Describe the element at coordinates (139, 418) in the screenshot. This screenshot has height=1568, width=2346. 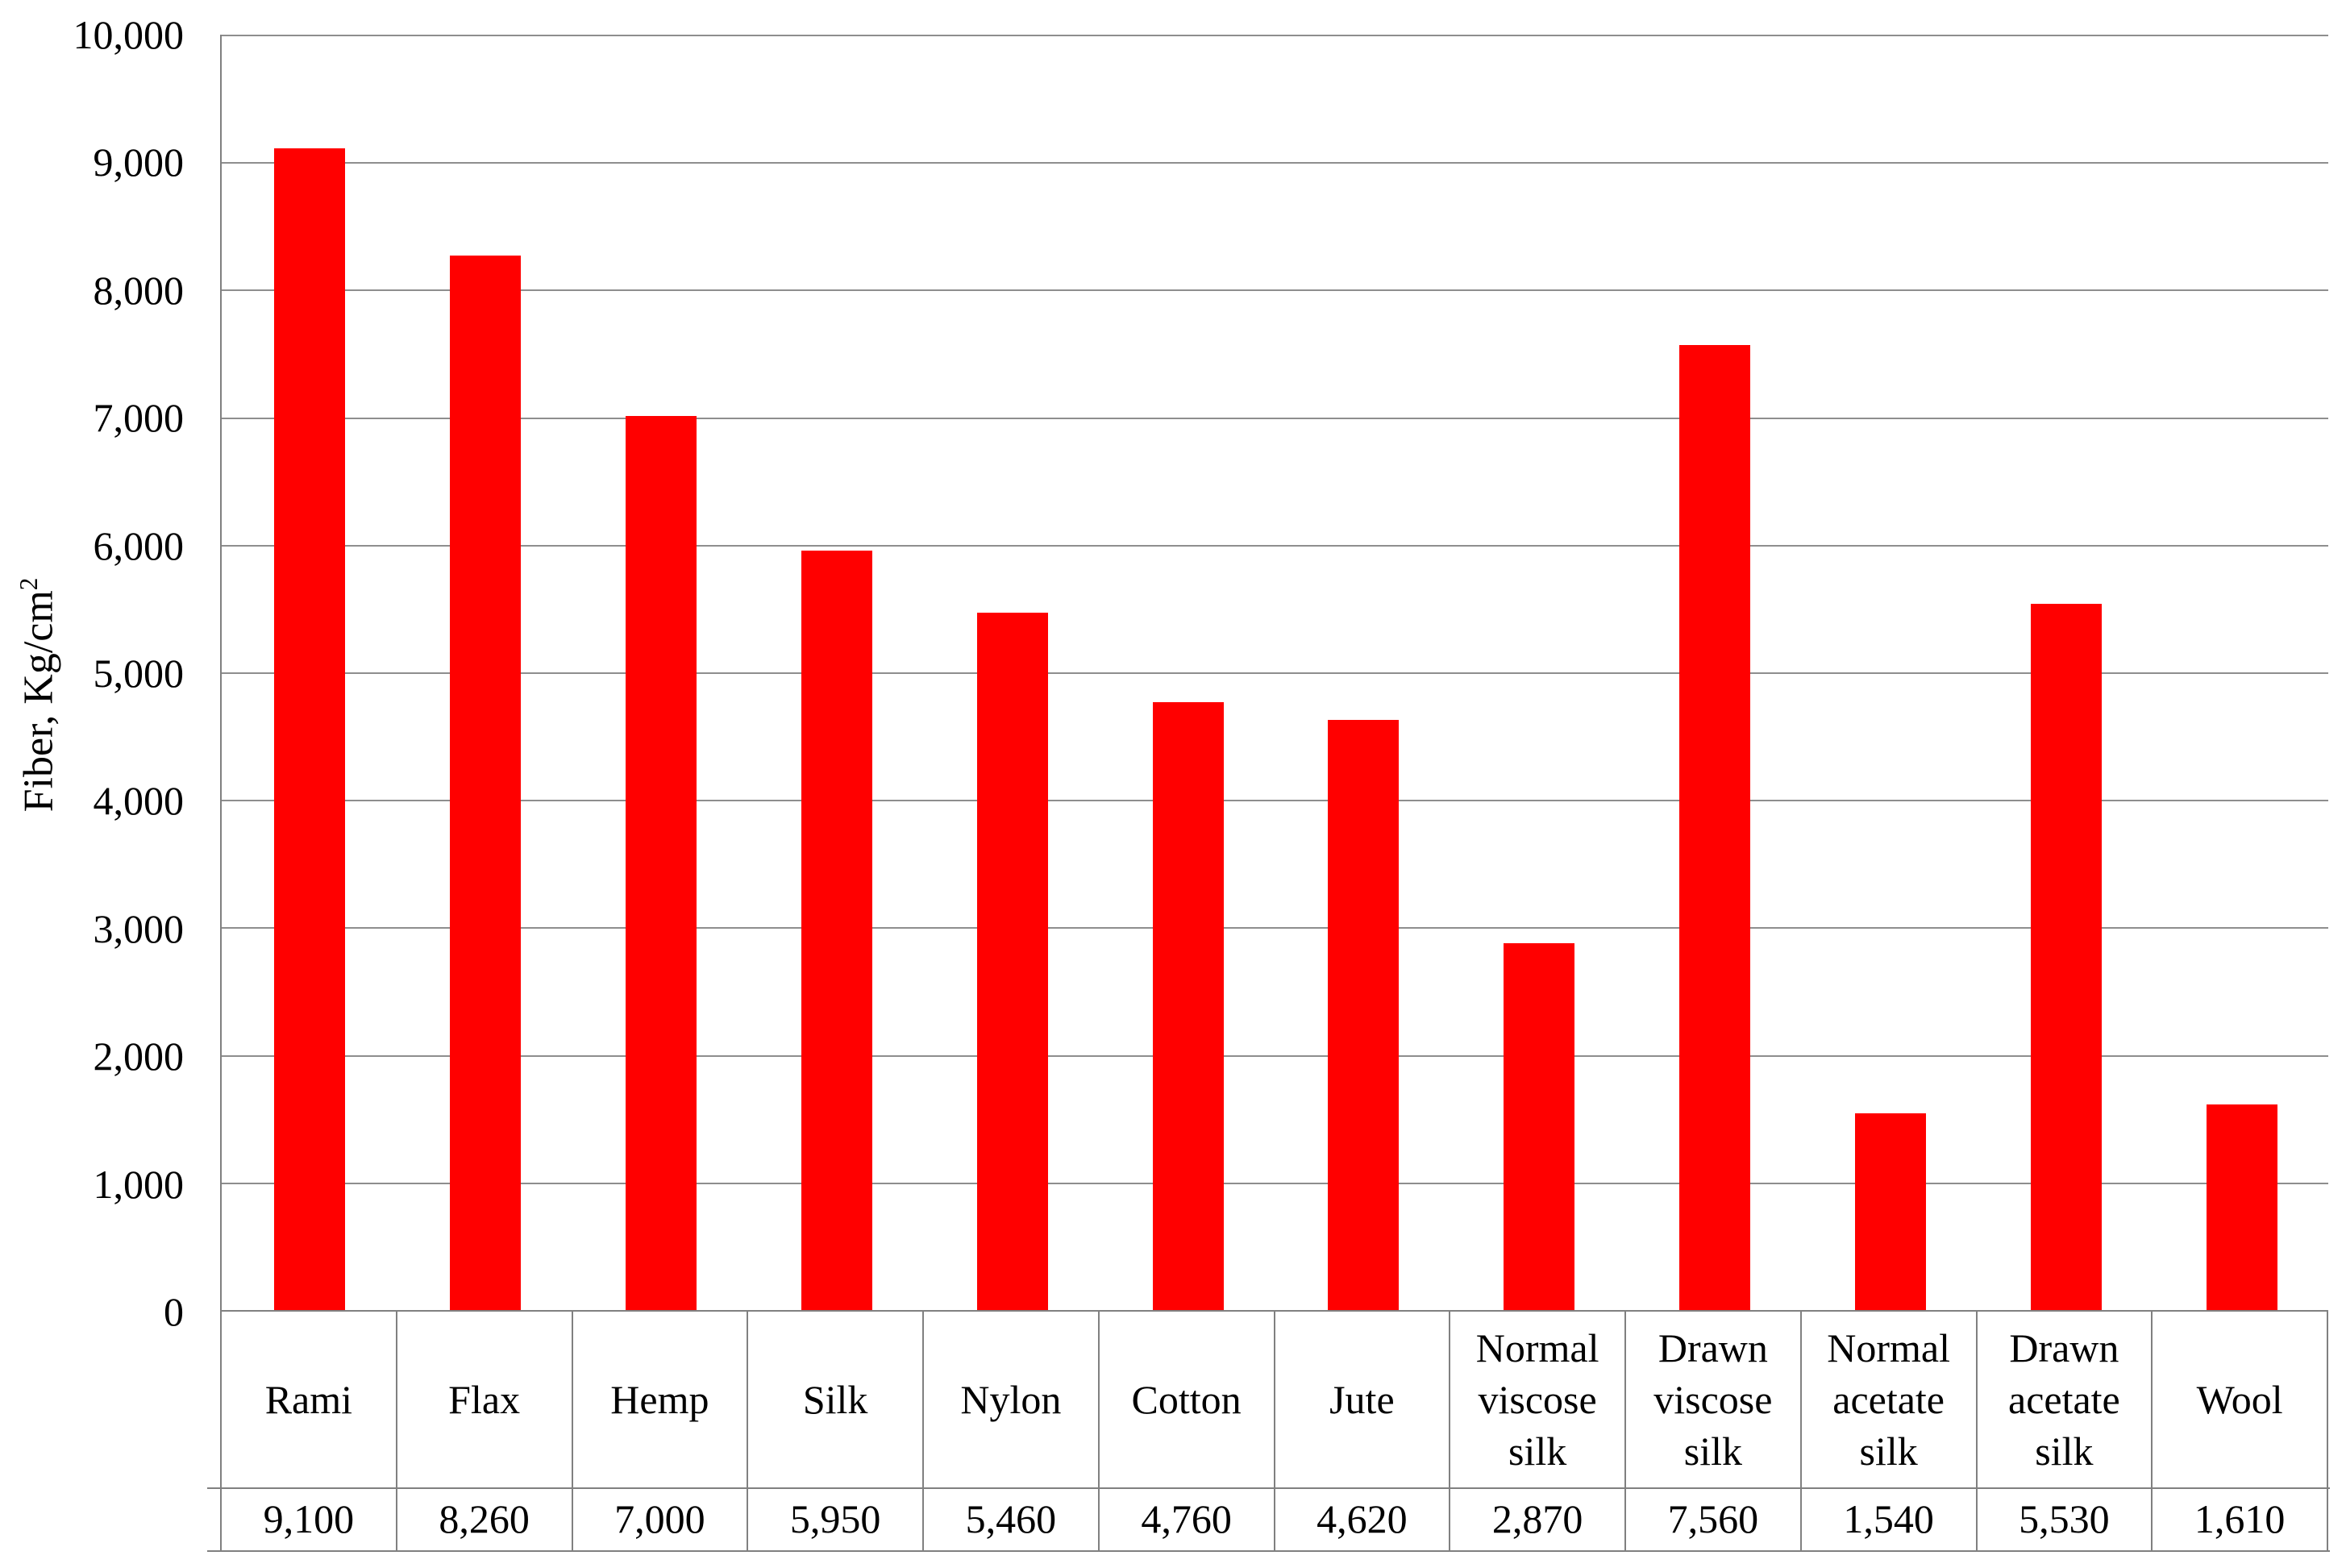
I see `y-axis-tick-label: 7,000` at that location.